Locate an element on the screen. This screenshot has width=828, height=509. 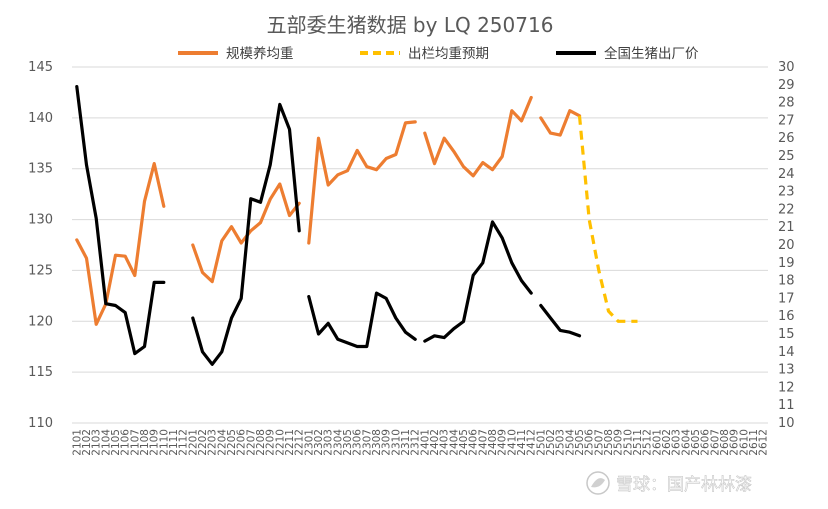
x-tick-2302: 2302 is located at coordinates (319, 442).